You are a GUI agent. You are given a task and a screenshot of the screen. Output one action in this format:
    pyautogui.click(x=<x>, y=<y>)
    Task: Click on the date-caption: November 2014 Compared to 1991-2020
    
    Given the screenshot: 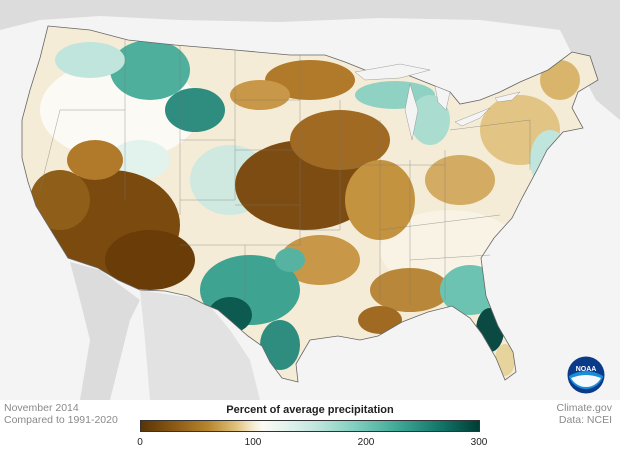 What is the action you would take?
    pyautogui.click(x=61, y=414)
    